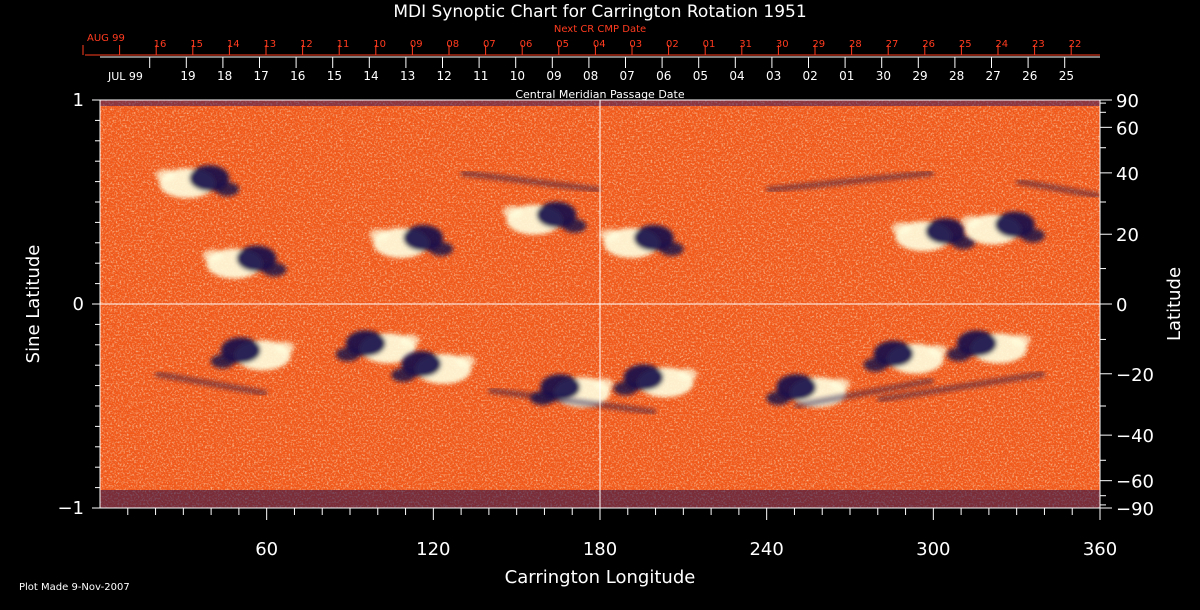  I want to click on bottom-date-label: 25, so click(1066, 76).